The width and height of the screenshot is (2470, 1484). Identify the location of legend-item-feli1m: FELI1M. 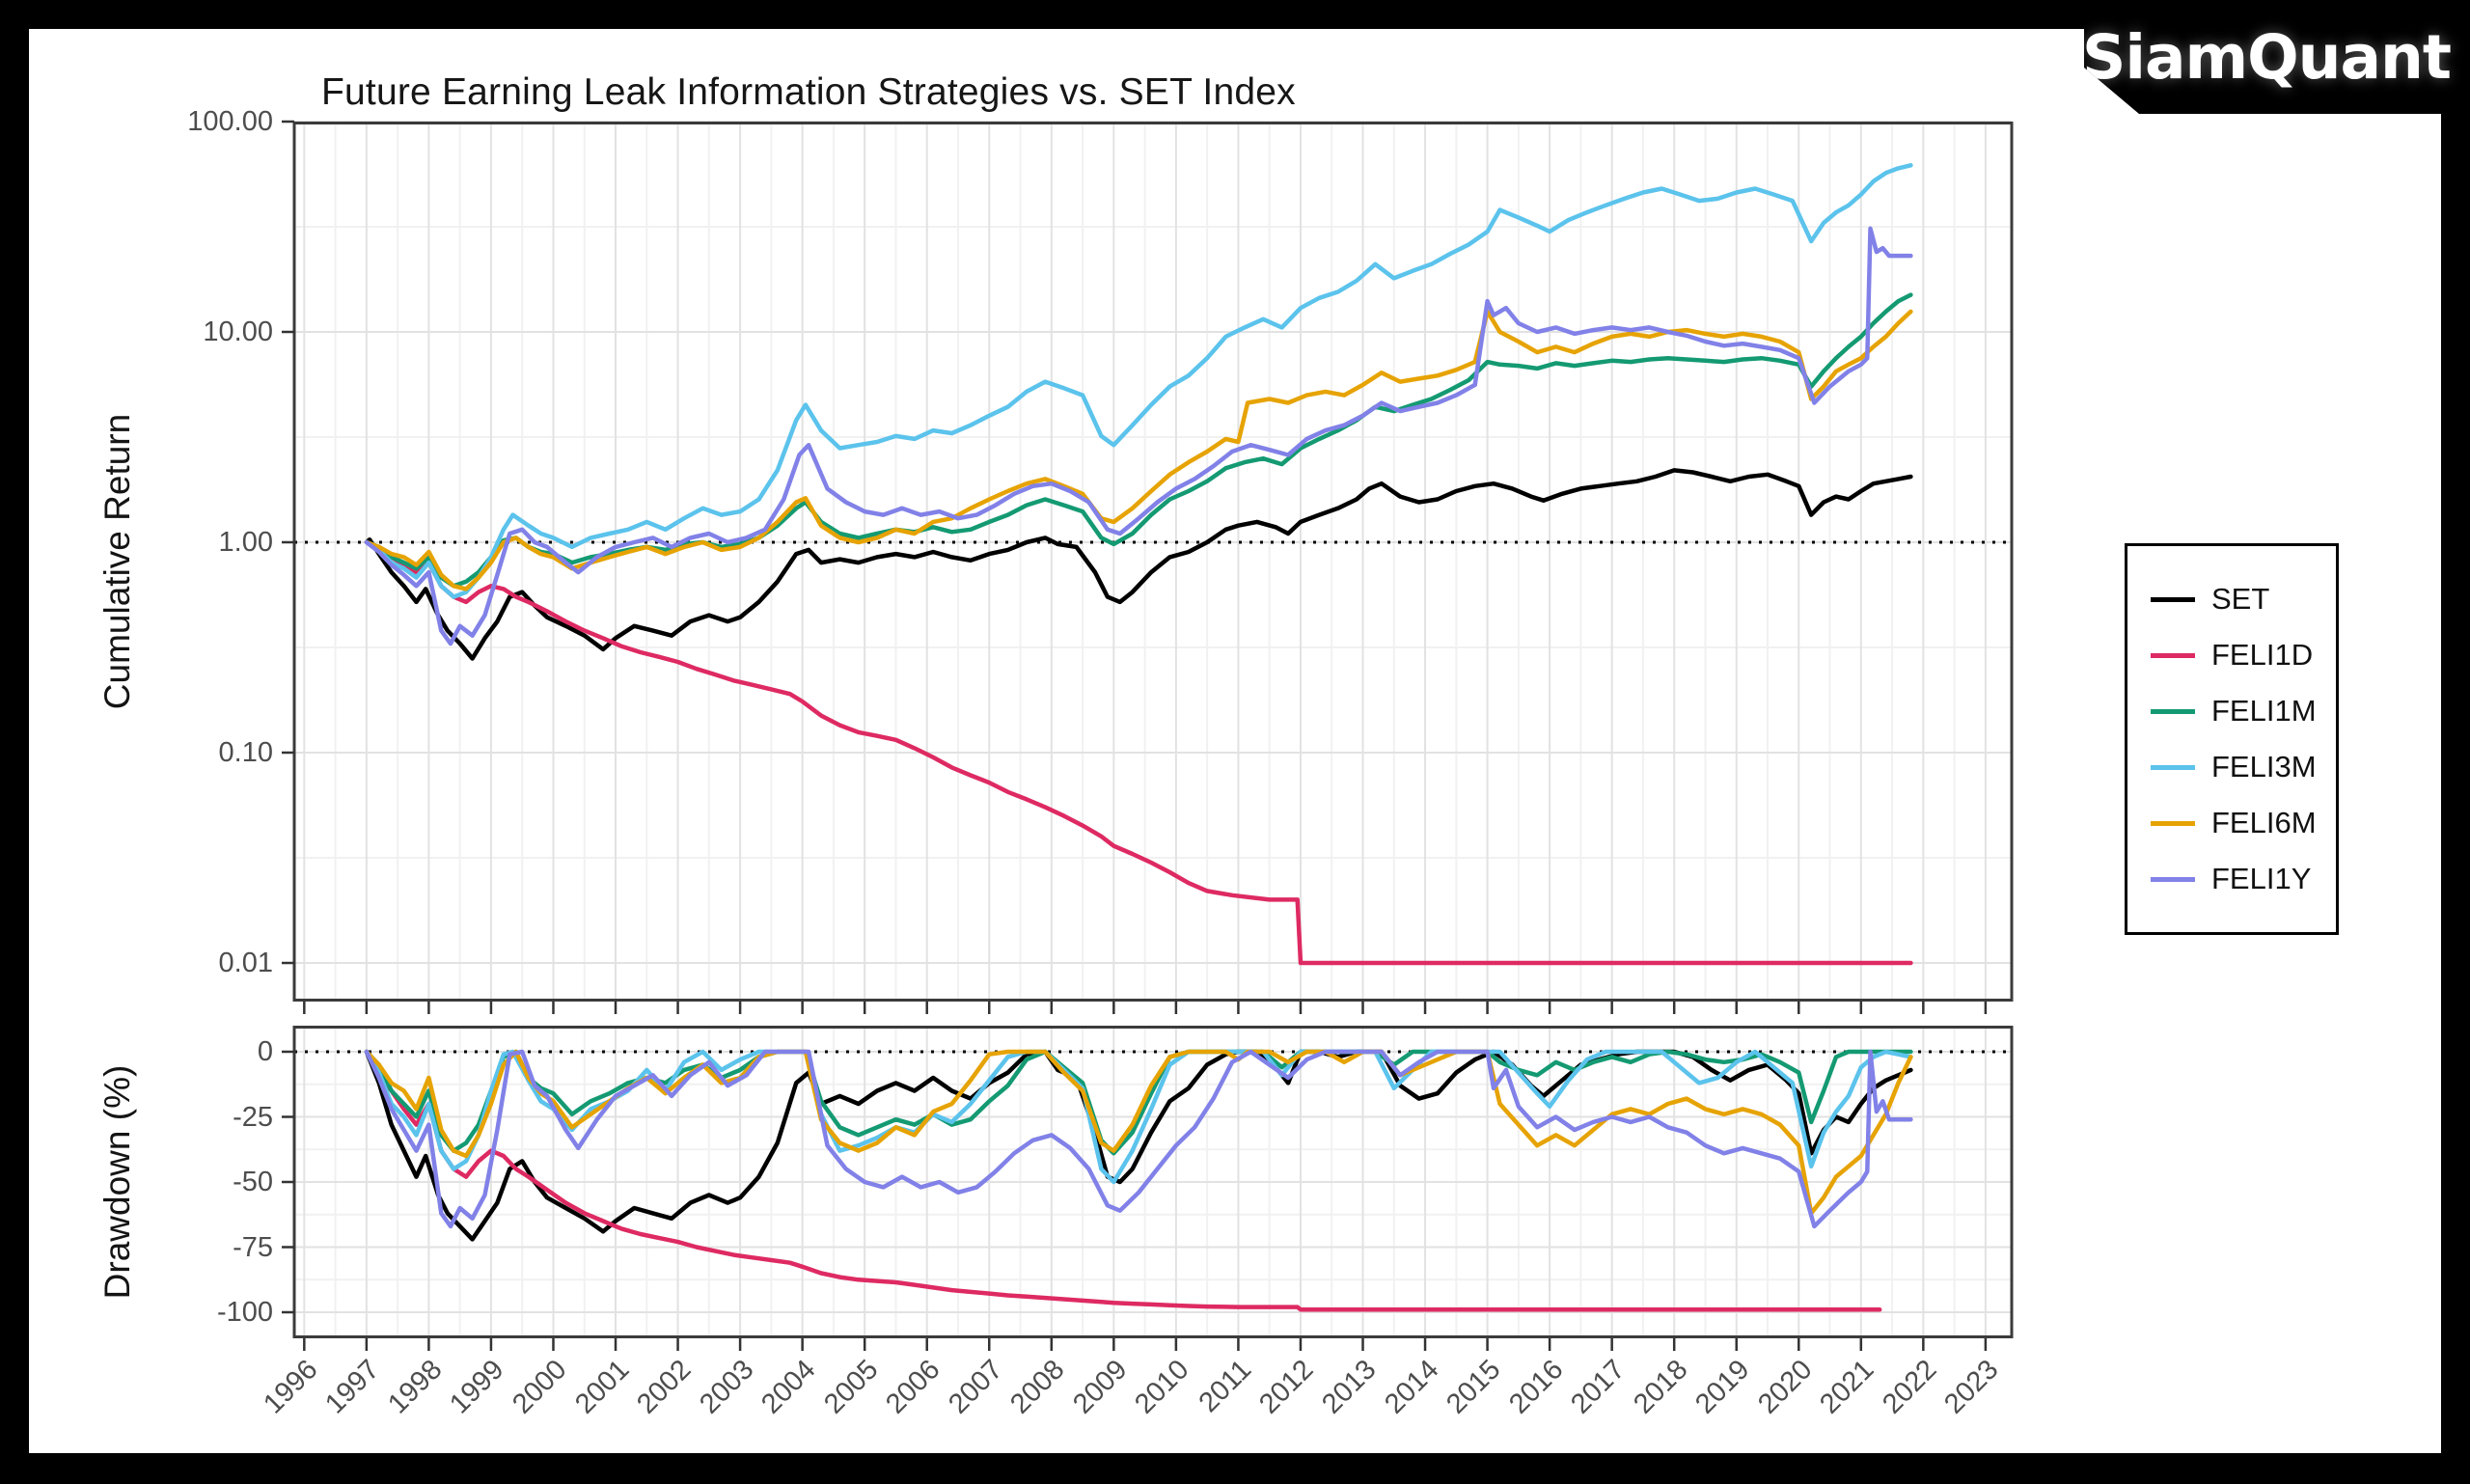
(2243, 711).